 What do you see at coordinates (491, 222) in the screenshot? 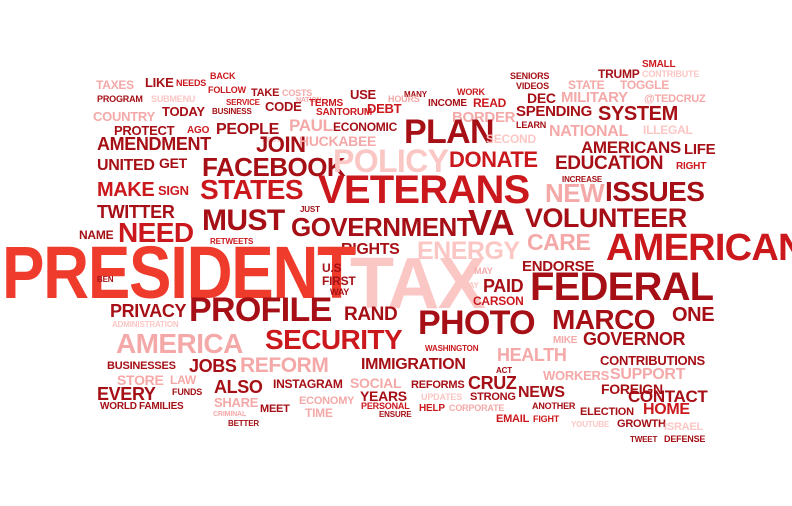
I see `word-va: VA` at bounding box center [491, 222].